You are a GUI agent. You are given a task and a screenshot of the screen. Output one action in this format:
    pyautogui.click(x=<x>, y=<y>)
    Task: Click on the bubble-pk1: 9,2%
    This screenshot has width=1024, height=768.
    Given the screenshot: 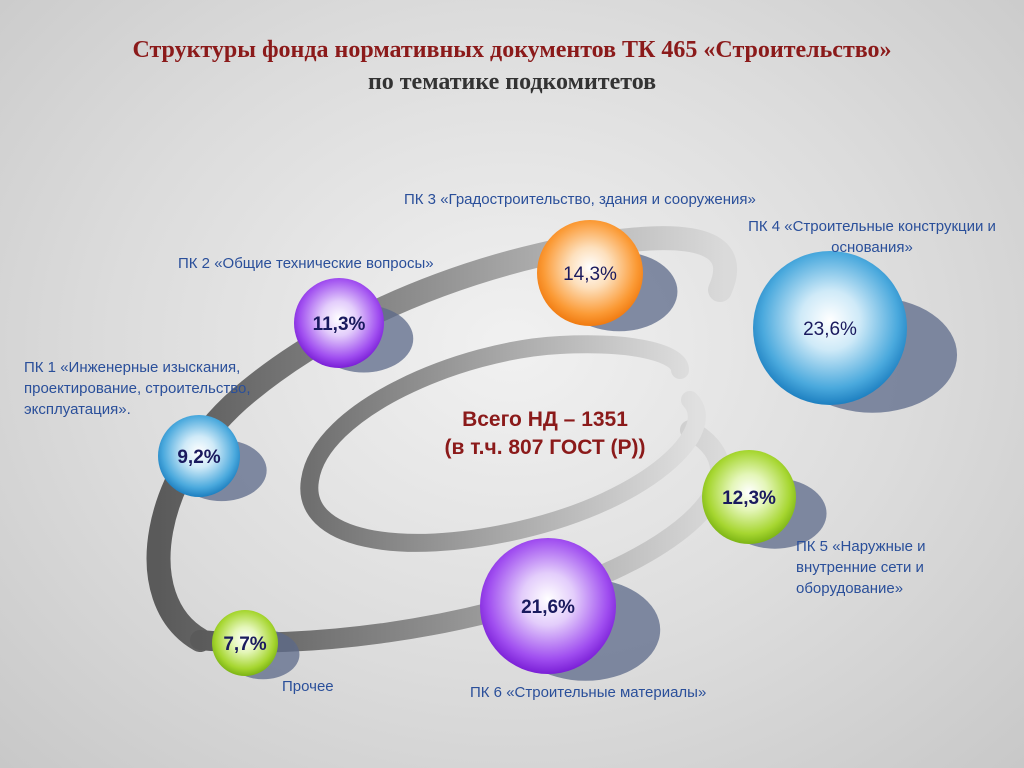 What is the action you would take?
    pyautogui.click(x=212, y=458)
    